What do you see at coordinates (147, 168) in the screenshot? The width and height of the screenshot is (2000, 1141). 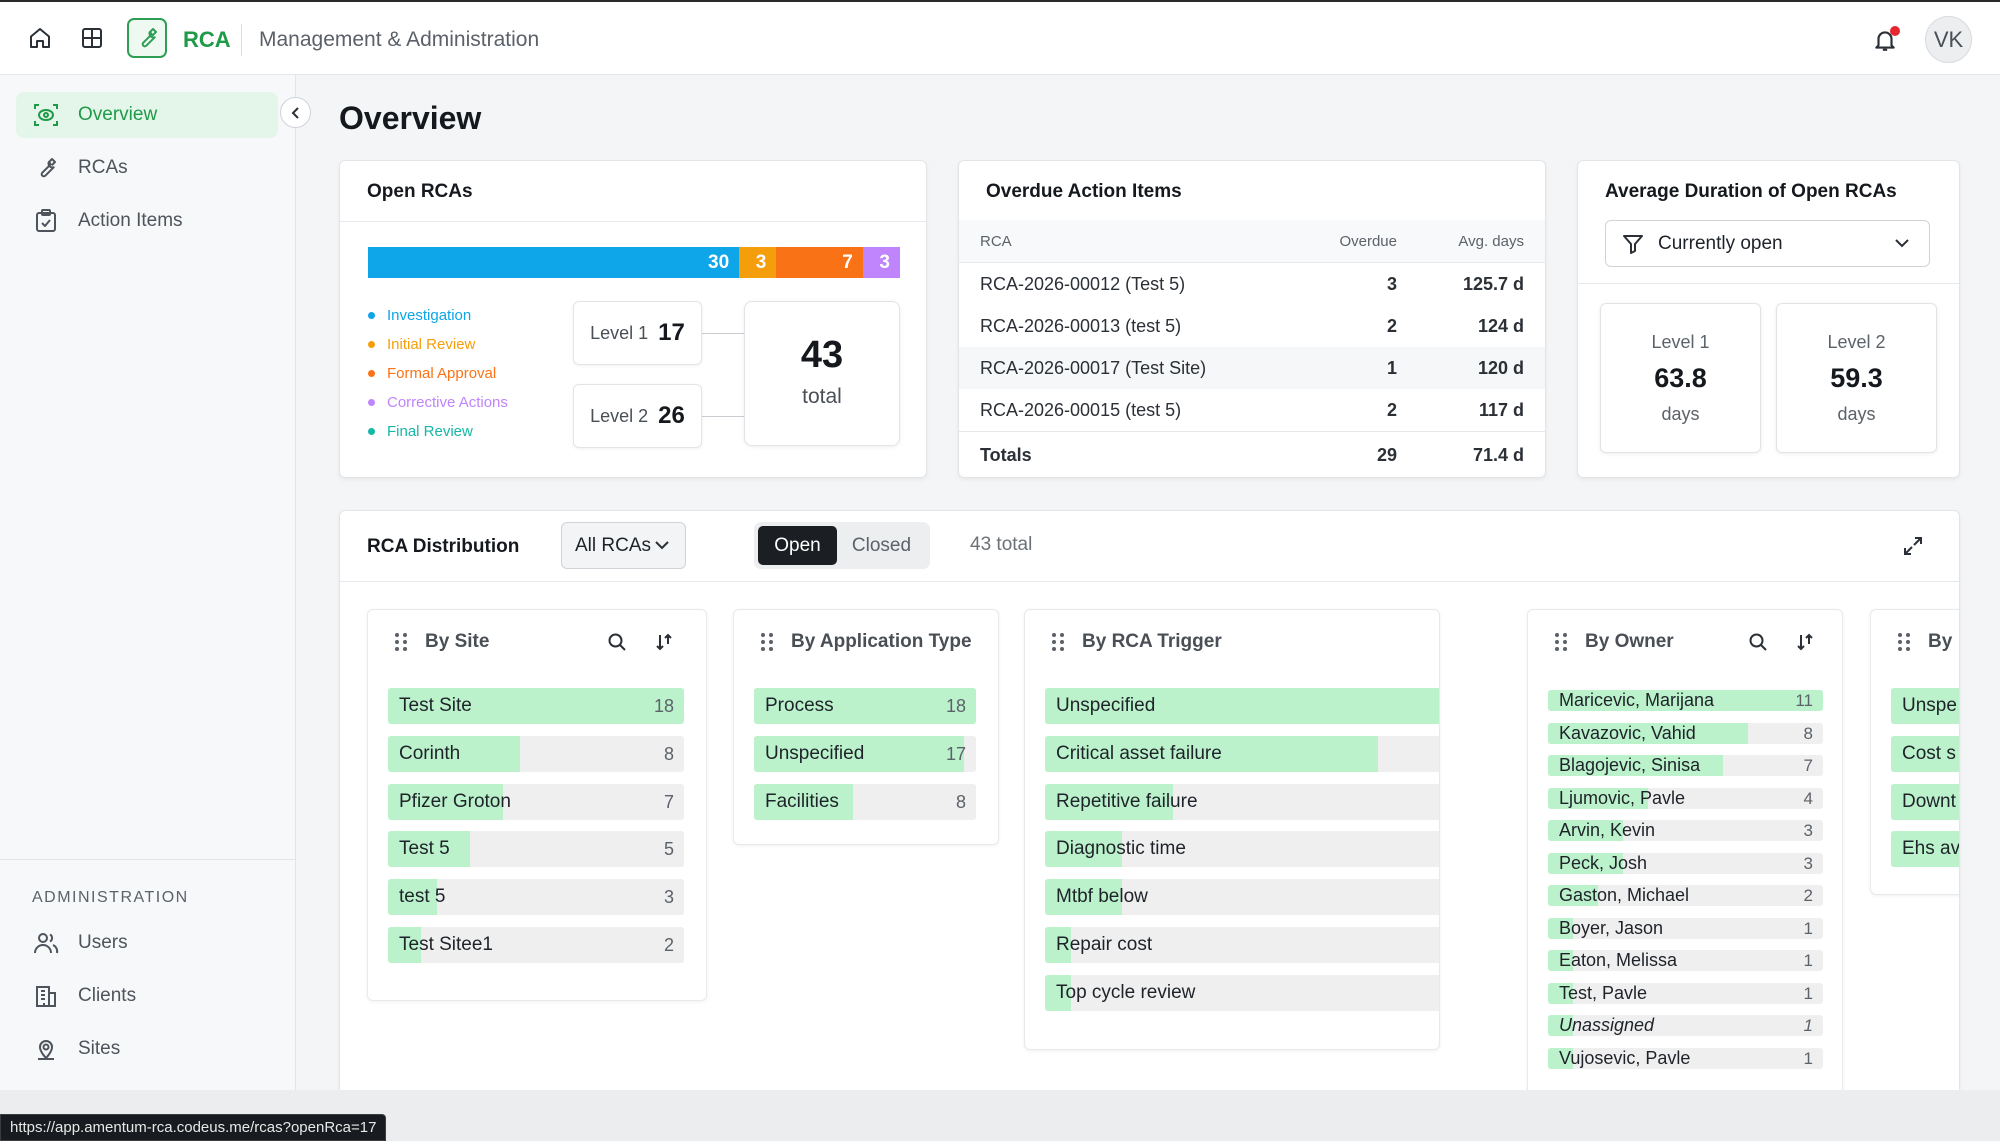 I see `sidebar-item-rcas: RCAs` at bounding box center [147, 168].